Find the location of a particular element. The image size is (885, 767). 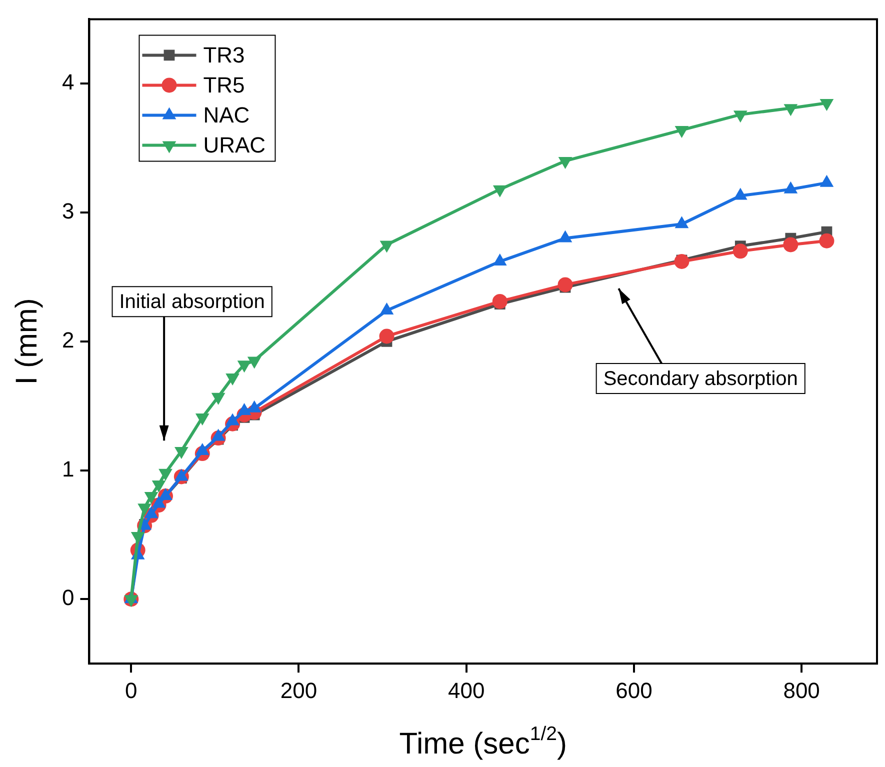

x-tick-label: 0 is located at coordinates (131, 690).